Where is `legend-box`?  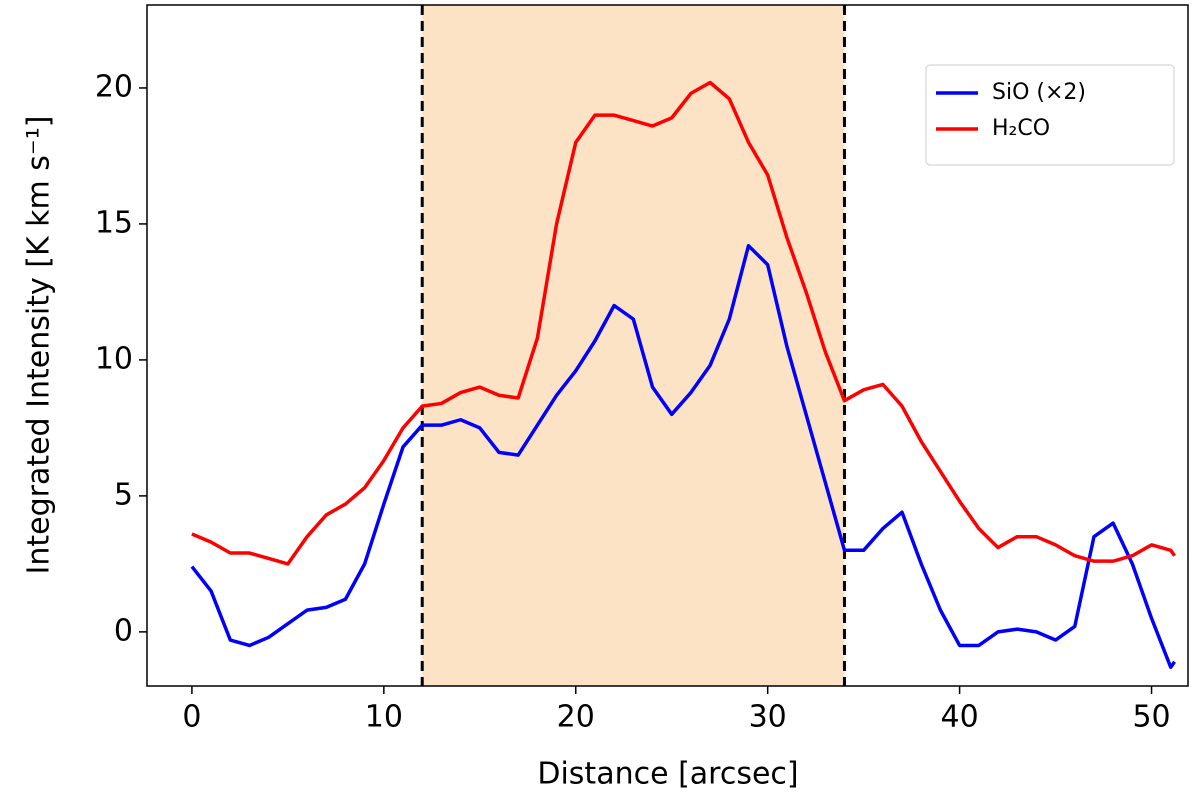 legend-box is located at coordinates (1050, 115).